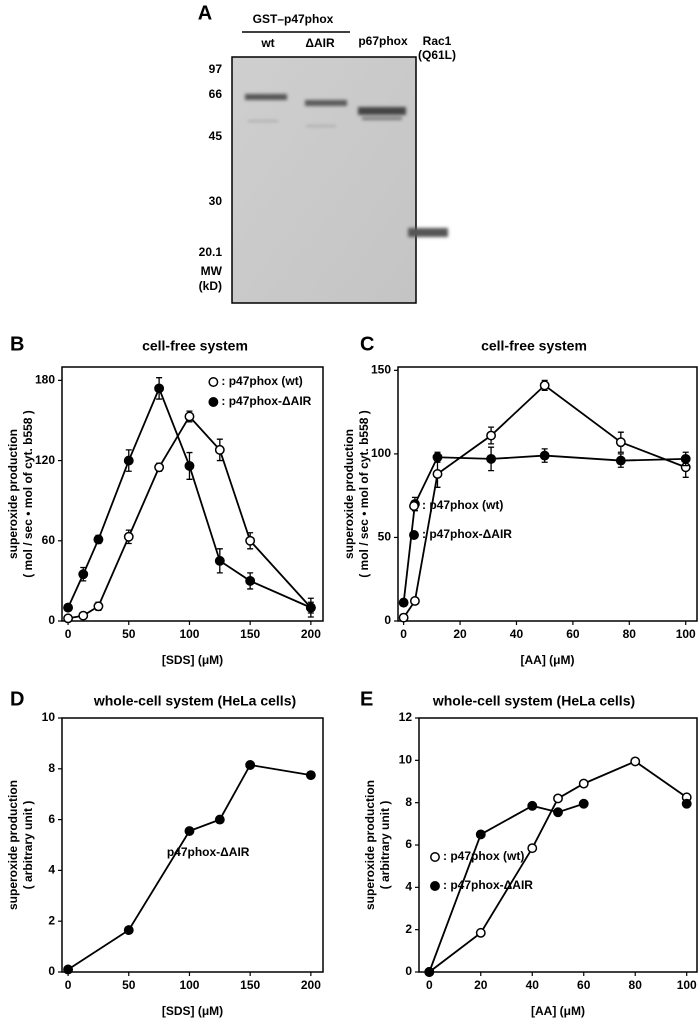 Image resolution: width=700 pixels, height=1019 pixels. What do you see at coordinates (636, 985) in the screenshot?
I see `x-tick-label: 80` at bounding box center [636, 985].